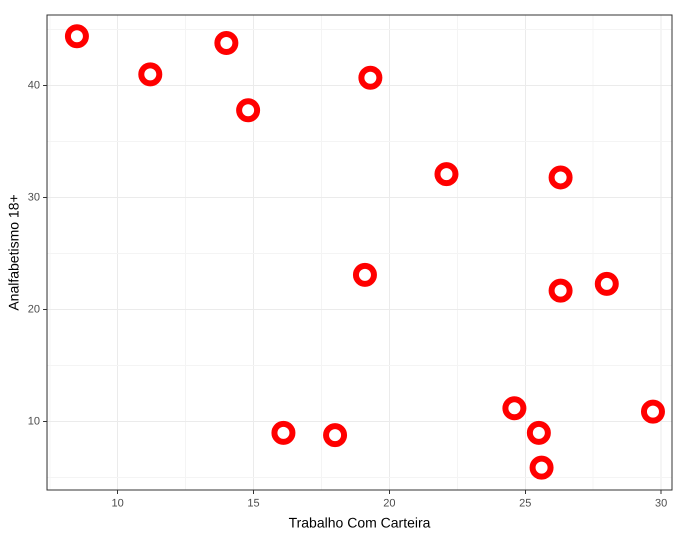  What do you see at coordinates (359, 522) in the screenshot?
I see `x-axis-title: Trabalho Com Carteira` at bounding box center [359, 522].